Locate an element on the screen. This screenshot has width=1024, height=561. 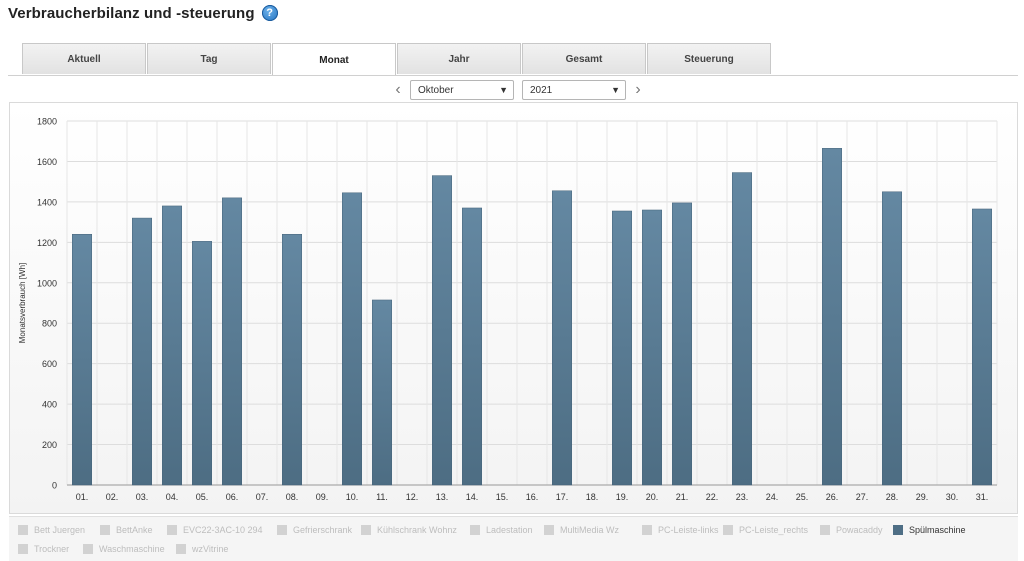
tab-jahr: Jahr is located at coordinates (459, 58).